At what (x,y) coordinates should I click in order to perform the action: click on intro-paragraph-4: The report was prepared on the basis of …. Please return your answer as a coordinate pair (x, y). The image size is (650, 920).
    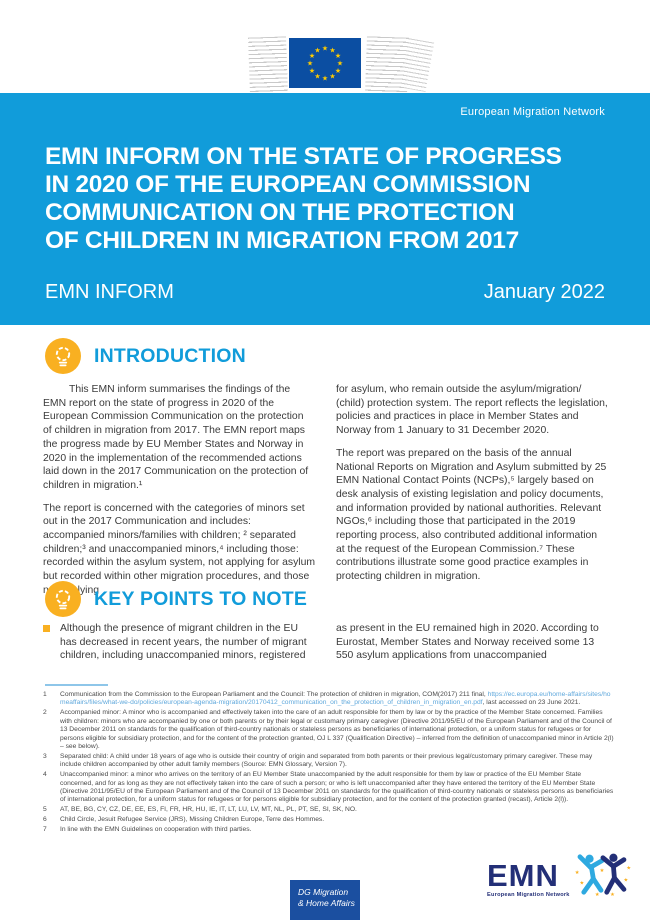
    Looking at the image, I should click on (471, 515).